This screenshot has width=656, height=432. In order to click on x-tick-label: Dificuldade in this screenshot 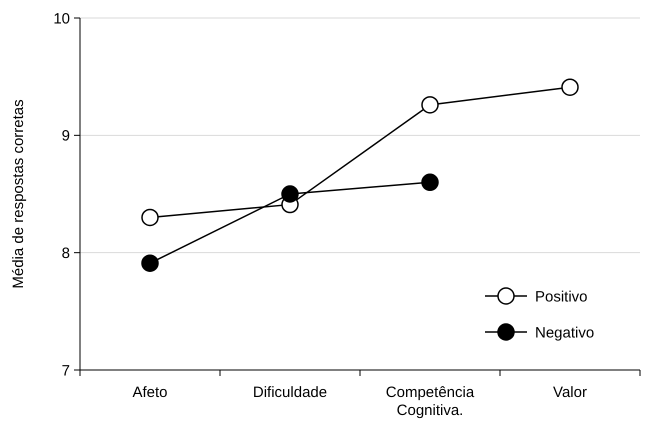, I will do `click(290, 392)`.